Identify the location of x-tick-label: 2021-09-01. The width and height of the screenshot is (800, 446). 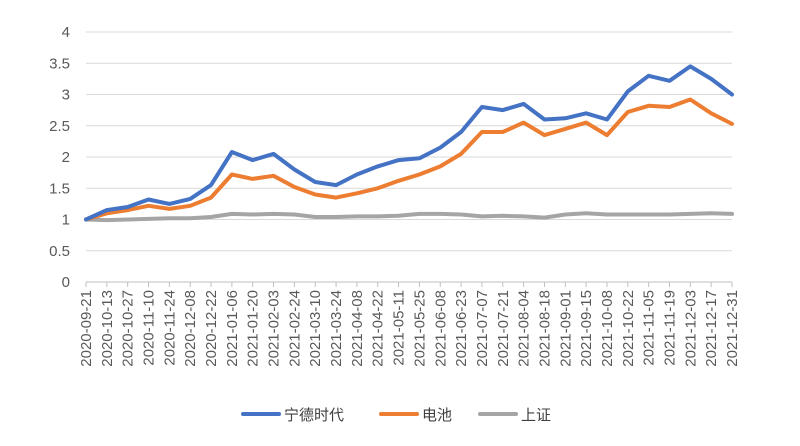
(565, 328).